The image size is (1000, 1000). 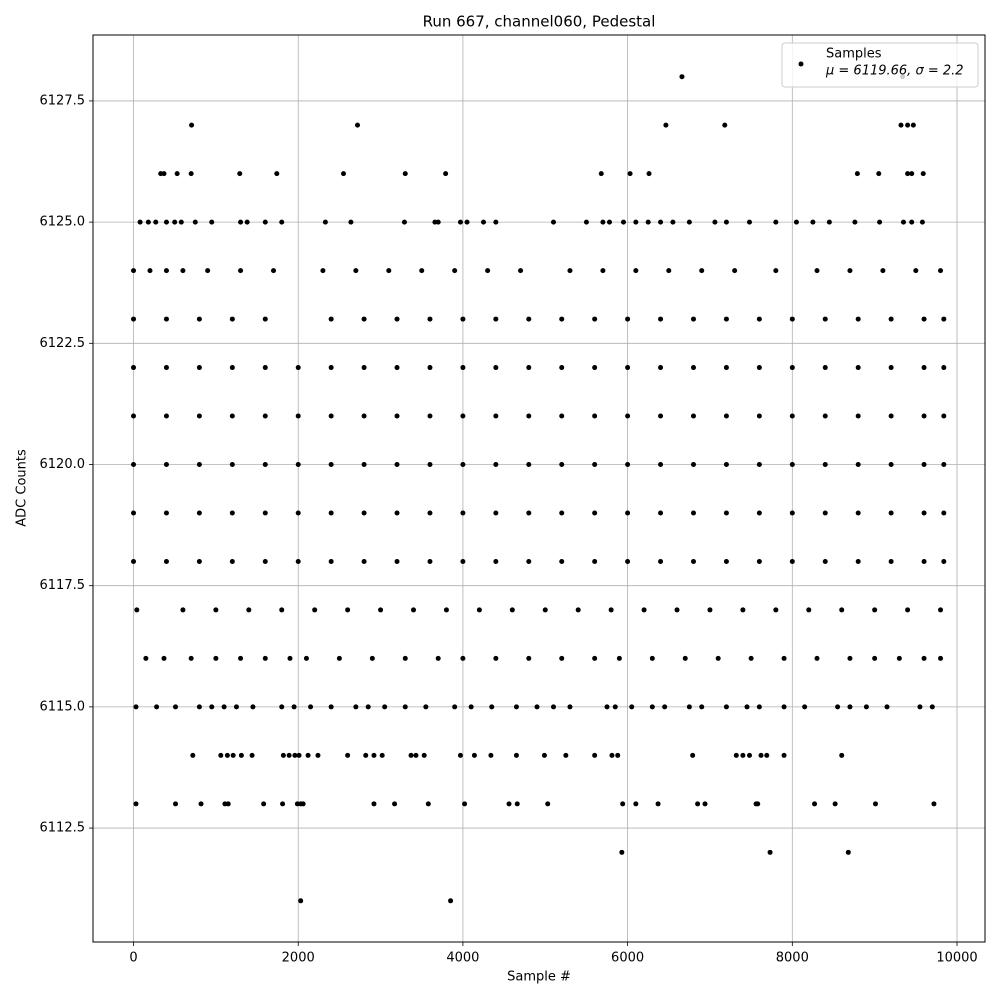 What do you see at coordinates (792, 958) in the screenshot?
I see `x-tick-label: 8000` at bounding box center [792, 958].